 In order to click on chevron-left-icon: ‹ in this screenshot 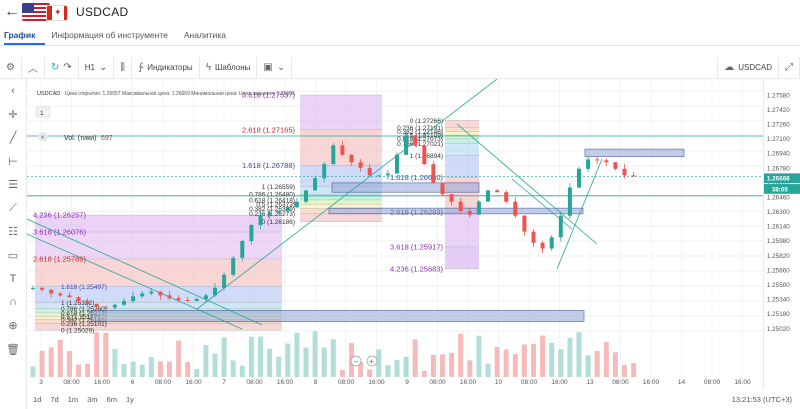, I will do `click(13, 90)`.